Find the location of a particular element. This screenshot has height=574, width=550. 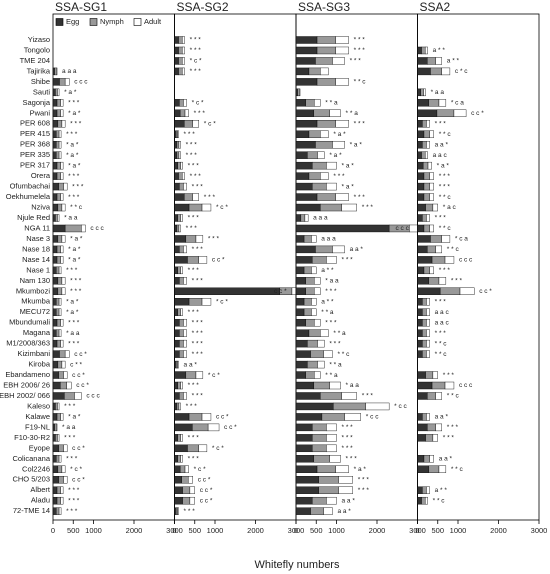

category-label: Aladu is located at coordinates (40, 500).